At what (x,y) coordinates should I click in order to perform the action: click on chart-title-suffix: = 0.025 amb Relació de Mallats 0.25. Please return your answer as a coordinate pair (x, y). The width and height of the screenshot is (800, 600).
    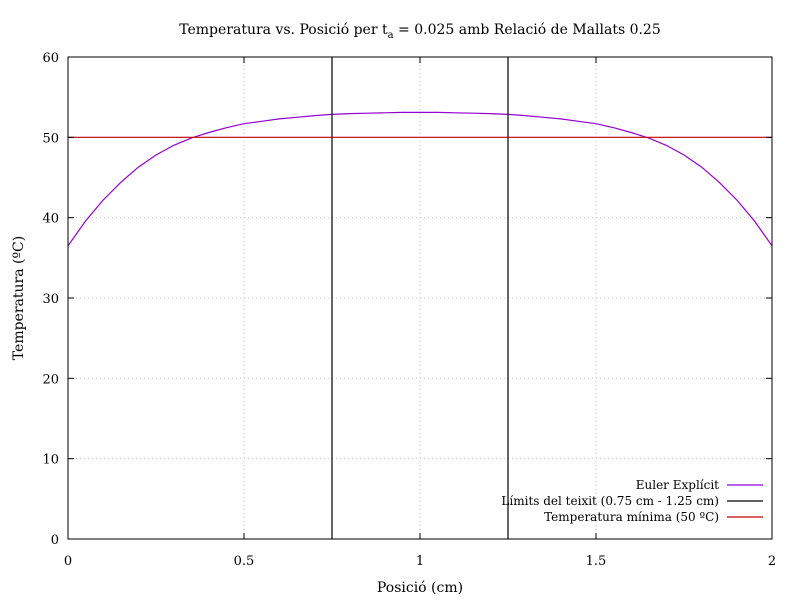
    Looking at the image, I should click on (527, 30).